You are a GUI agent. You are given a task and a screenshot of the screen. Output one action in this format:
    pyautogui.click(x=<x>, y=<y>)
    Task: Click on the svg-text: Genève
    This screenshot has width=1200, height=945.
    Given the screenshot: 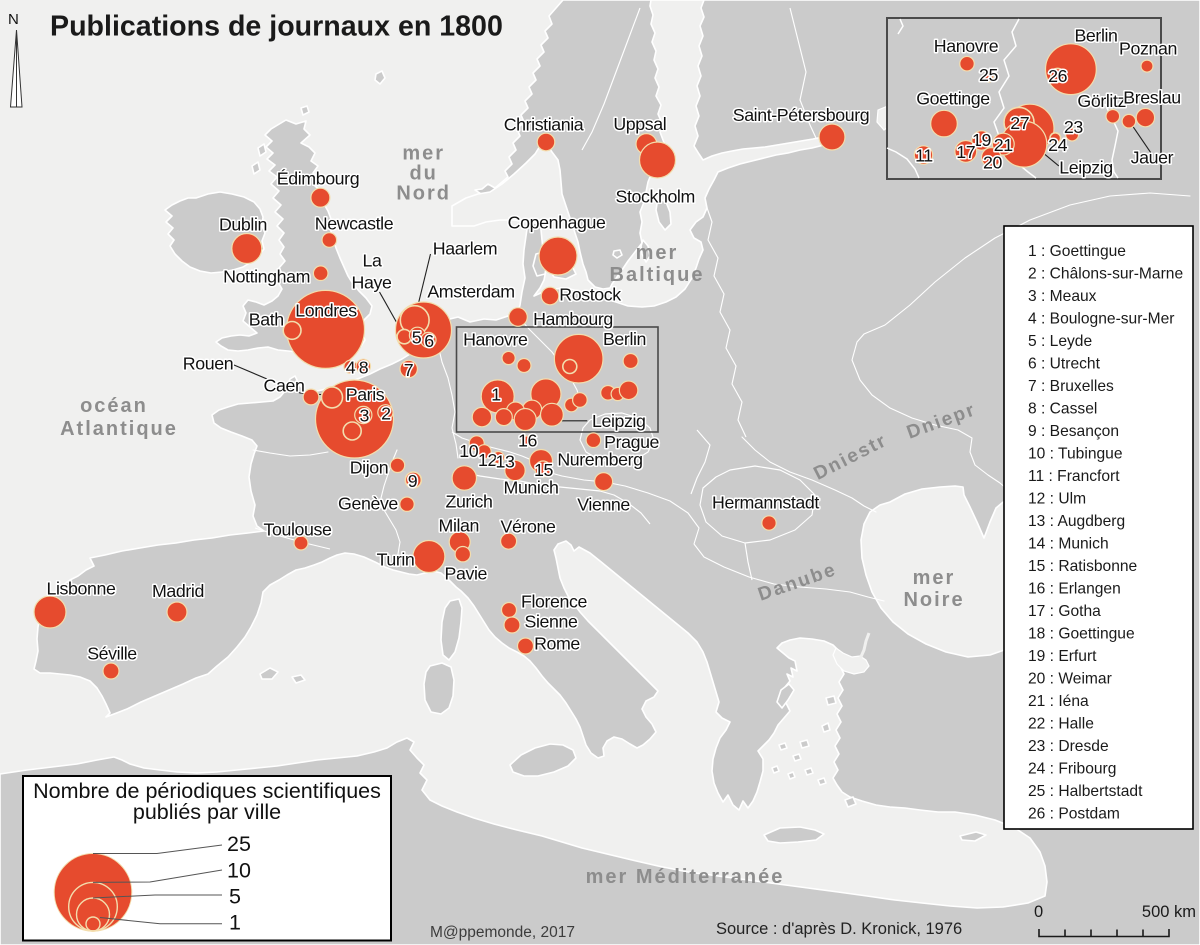 What is the action you would take?
    pyautogui.click(x=368, y=504)
    